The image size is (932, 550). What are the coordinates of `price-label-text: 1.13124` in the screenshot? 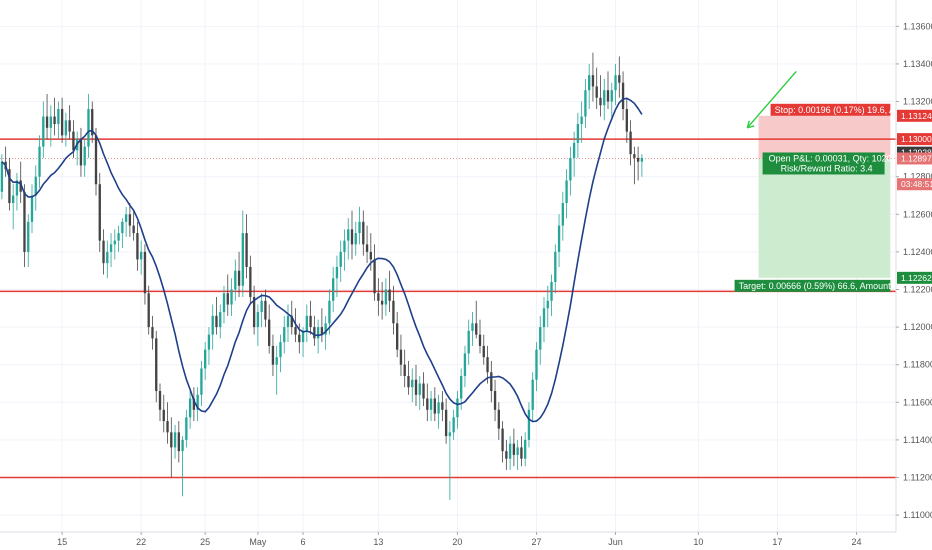 It's located at (916, 116).